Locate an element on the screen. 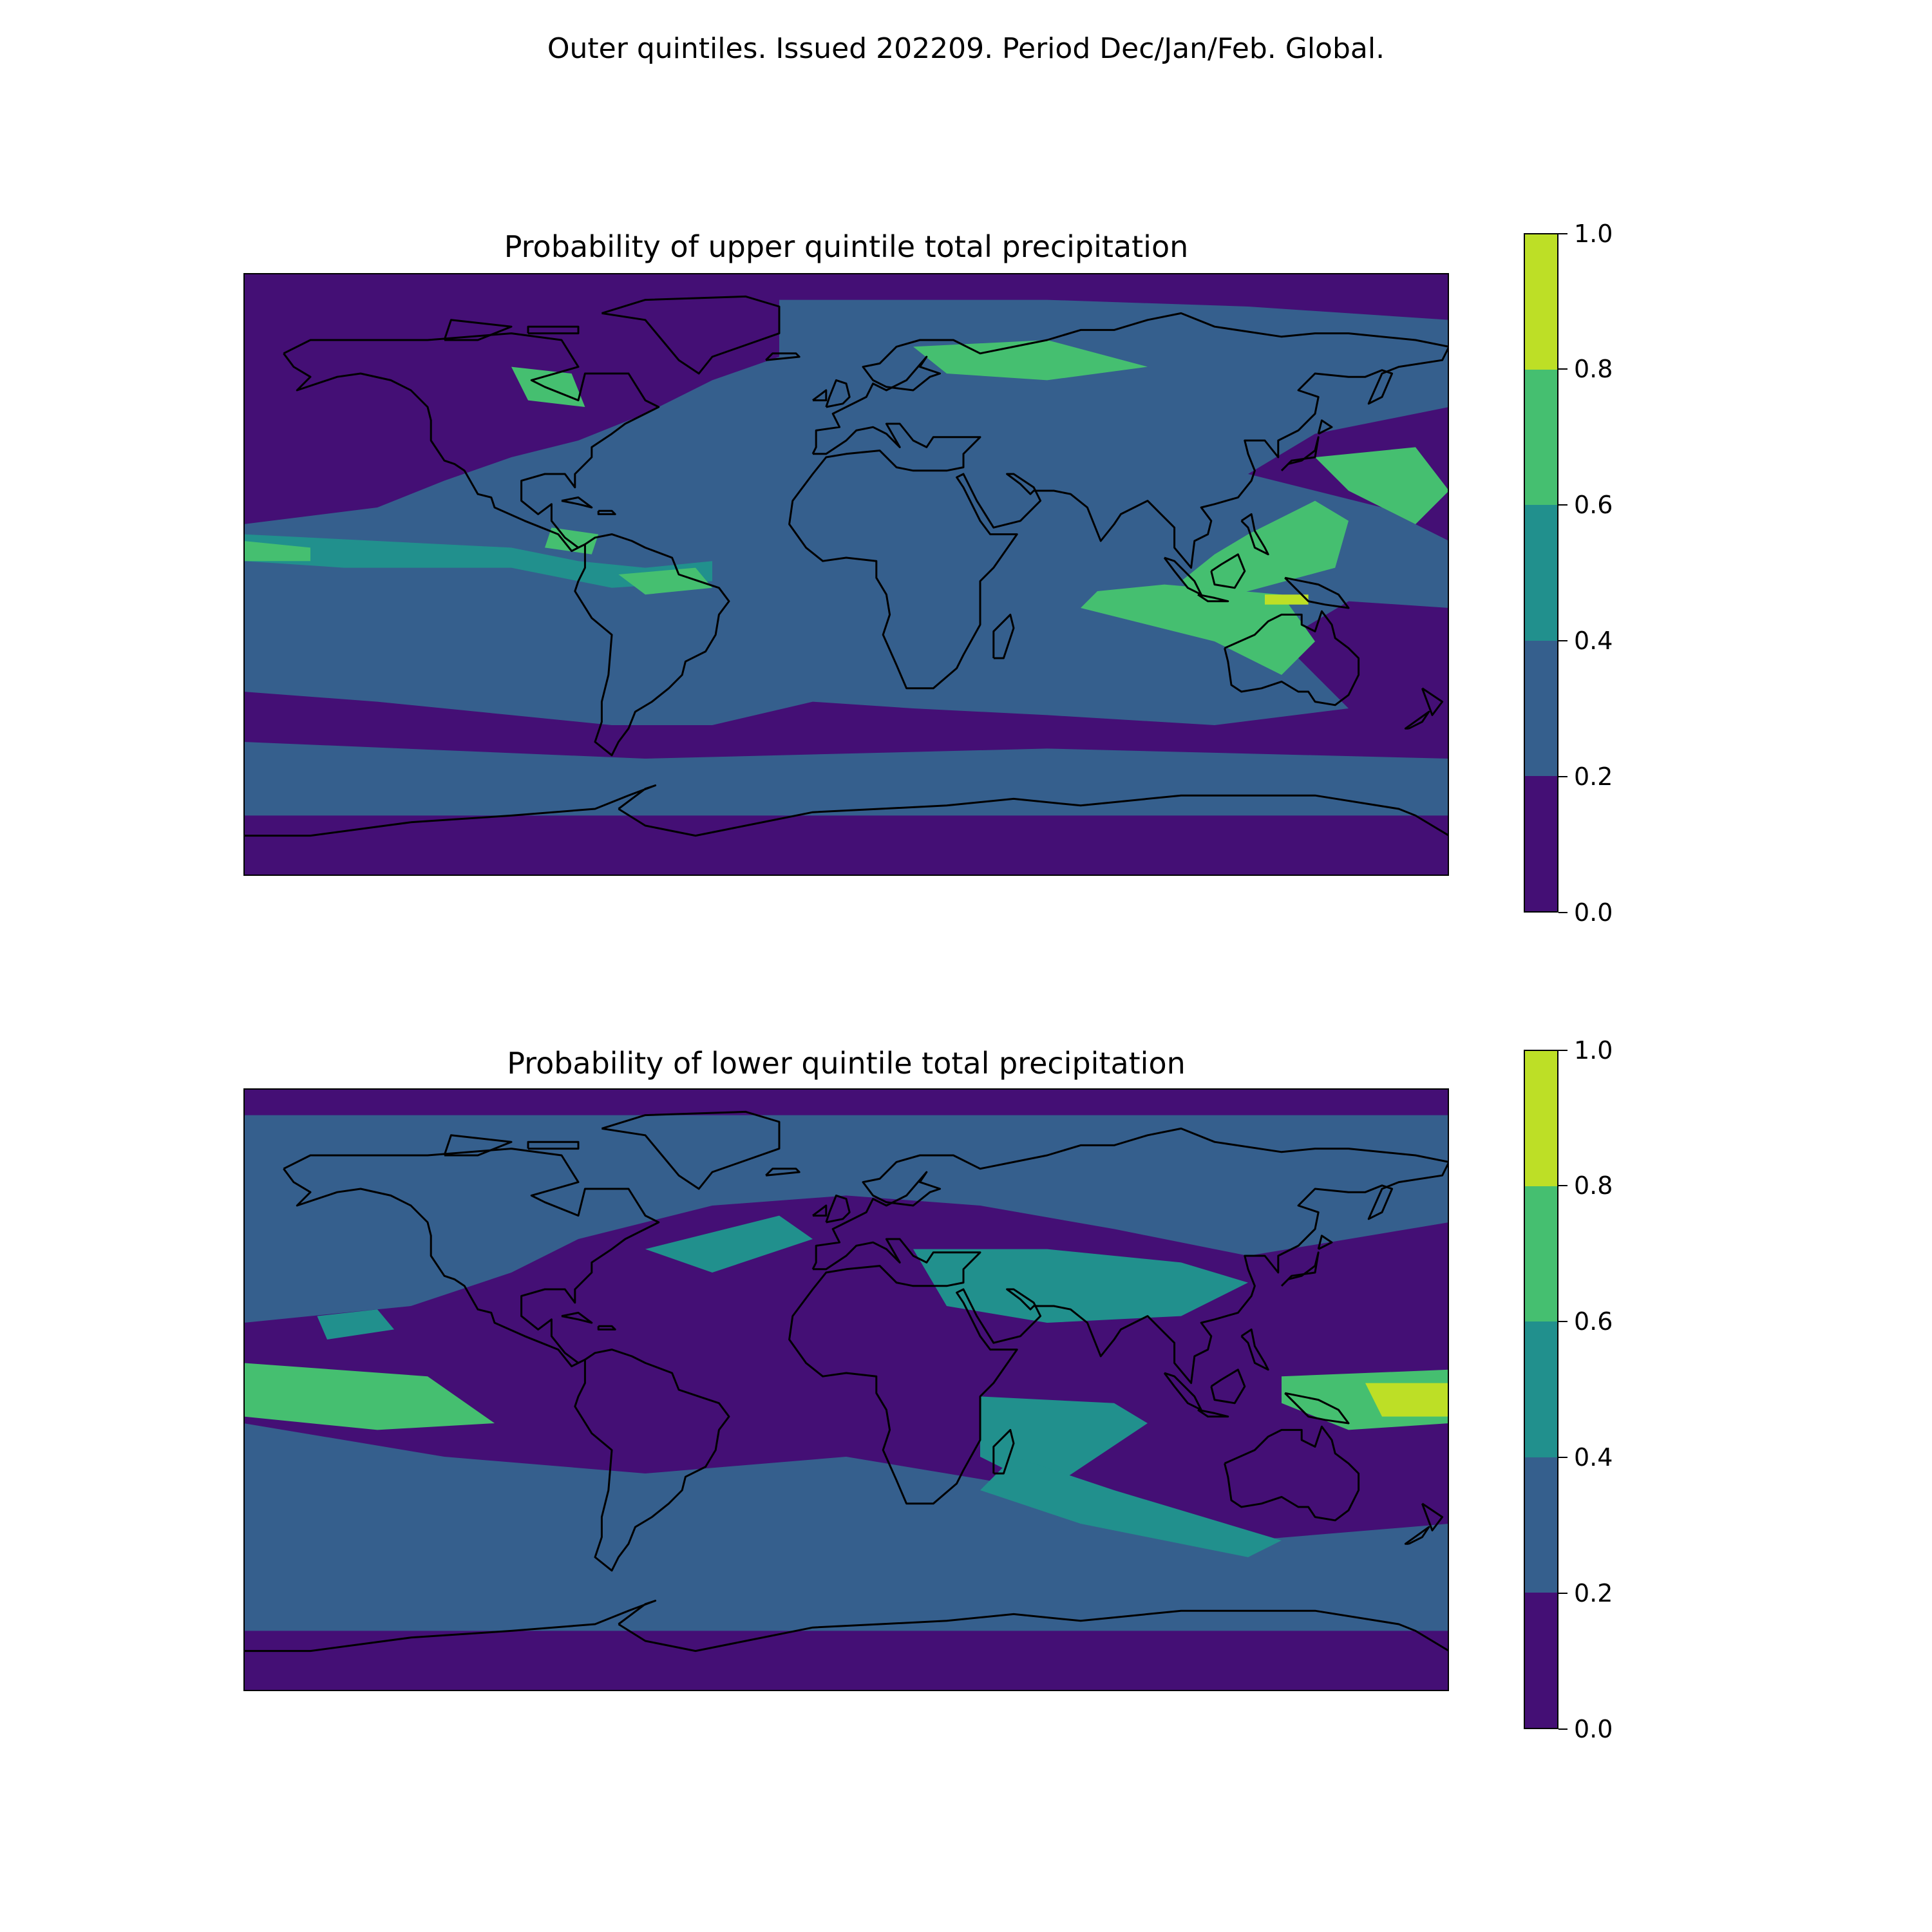 The image size is (1932, 1932). lower-colorbar is located at coordinates (1541, 1389).